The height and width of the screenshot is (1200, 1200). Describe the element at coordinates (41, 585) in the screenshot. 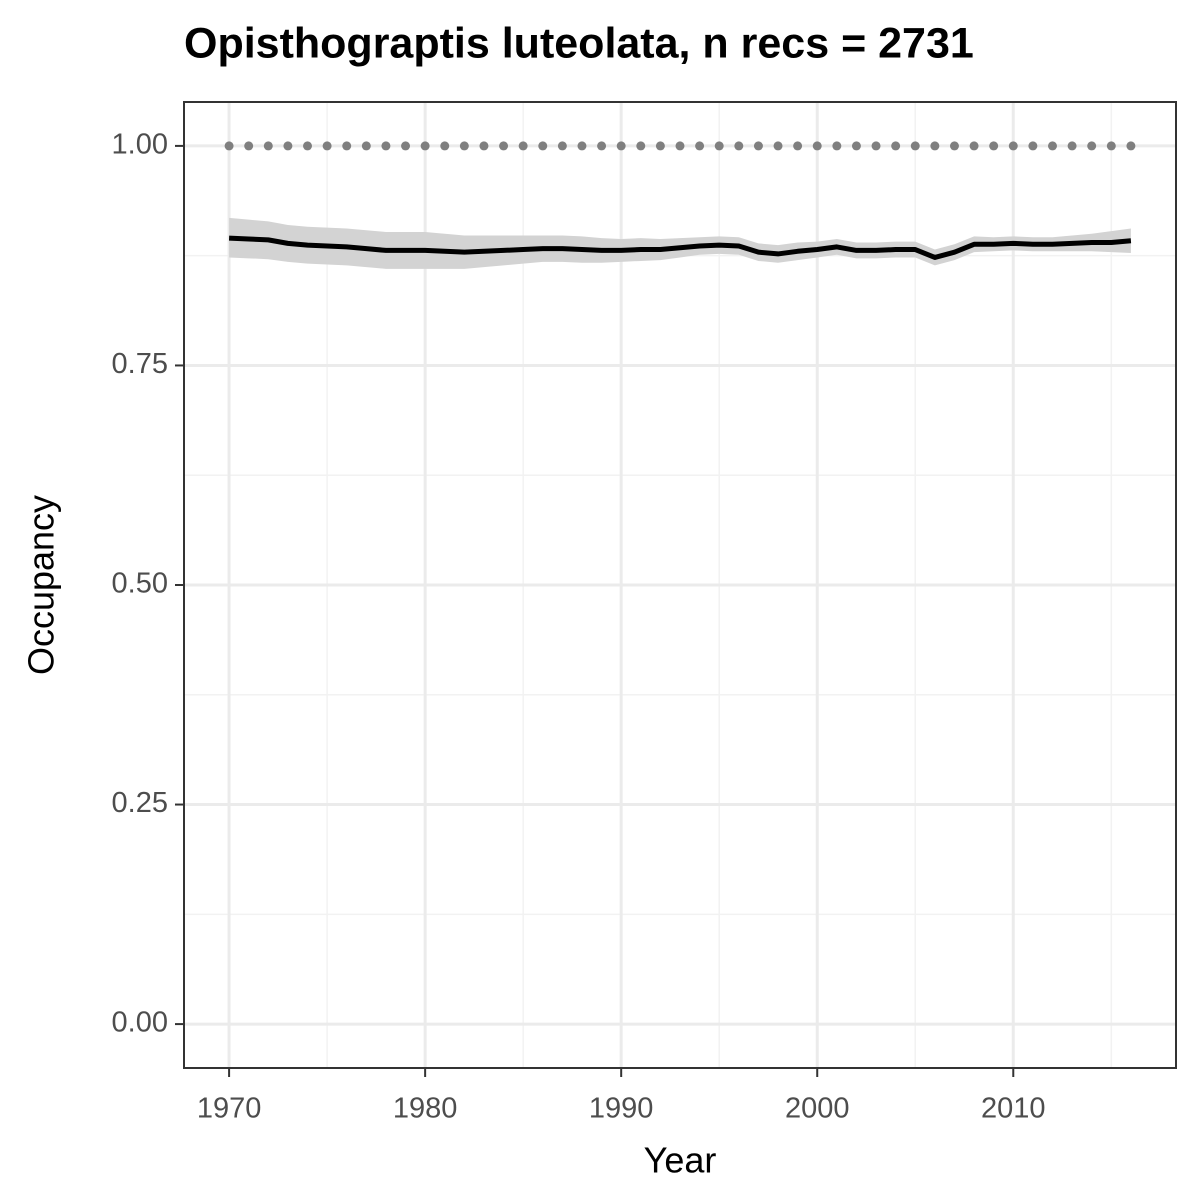

I see `y-axis-label: Occupancy` at that location.